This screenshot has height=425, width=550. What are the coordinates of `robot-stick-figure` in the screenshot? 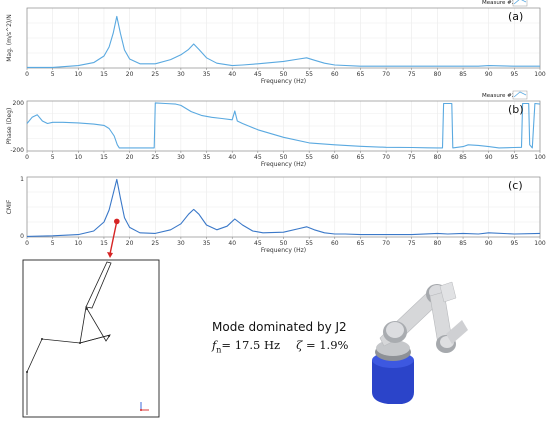 It's located at (69, 338).